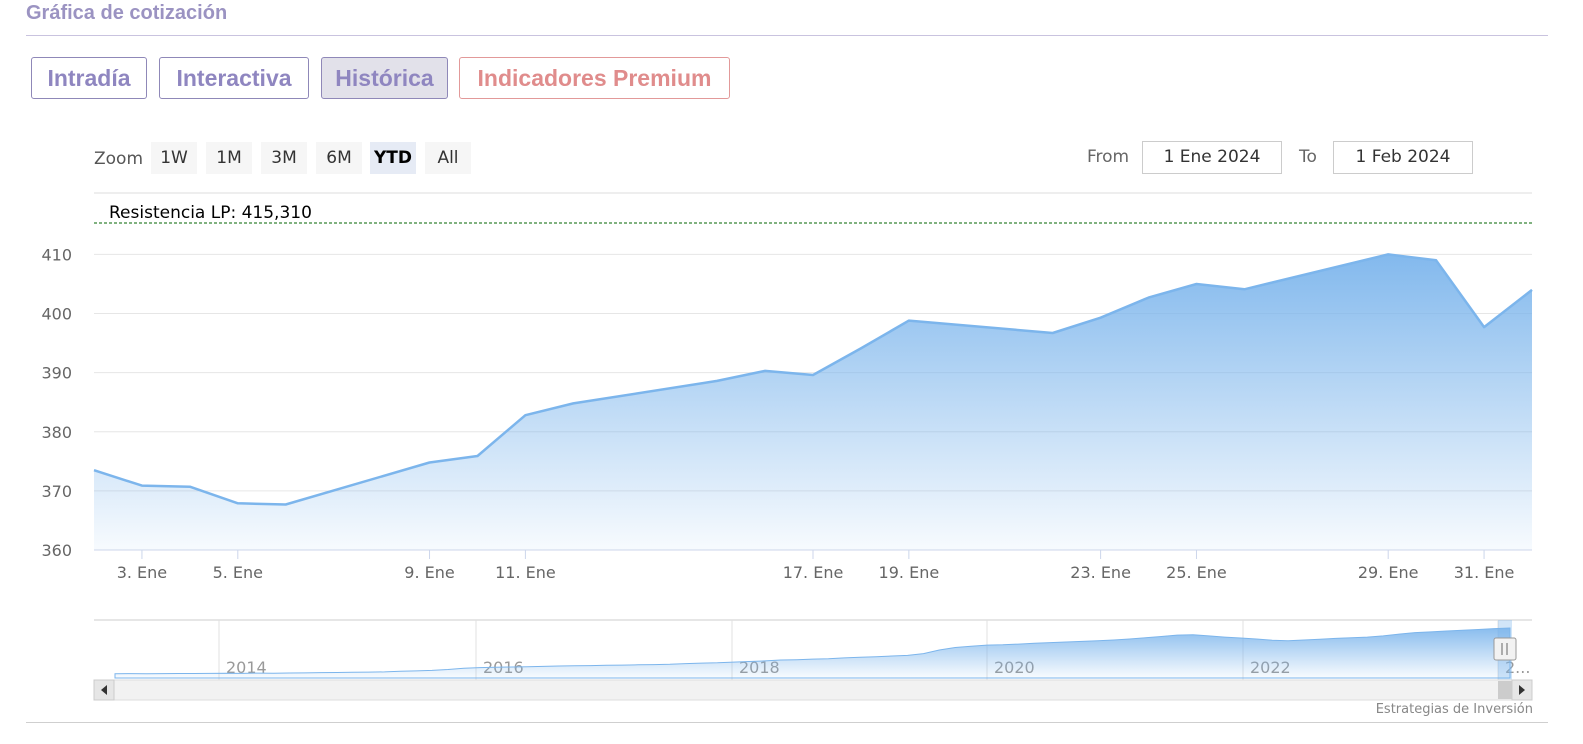 This screenshot has width=1583, height=744. I want to click on navigator-series, so click(812, 653).